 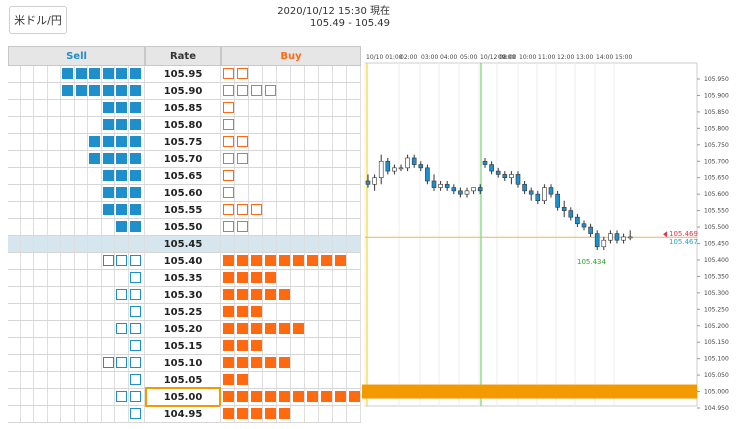 I want to click on rate-label: 105.65, so click(x=183, y=176).